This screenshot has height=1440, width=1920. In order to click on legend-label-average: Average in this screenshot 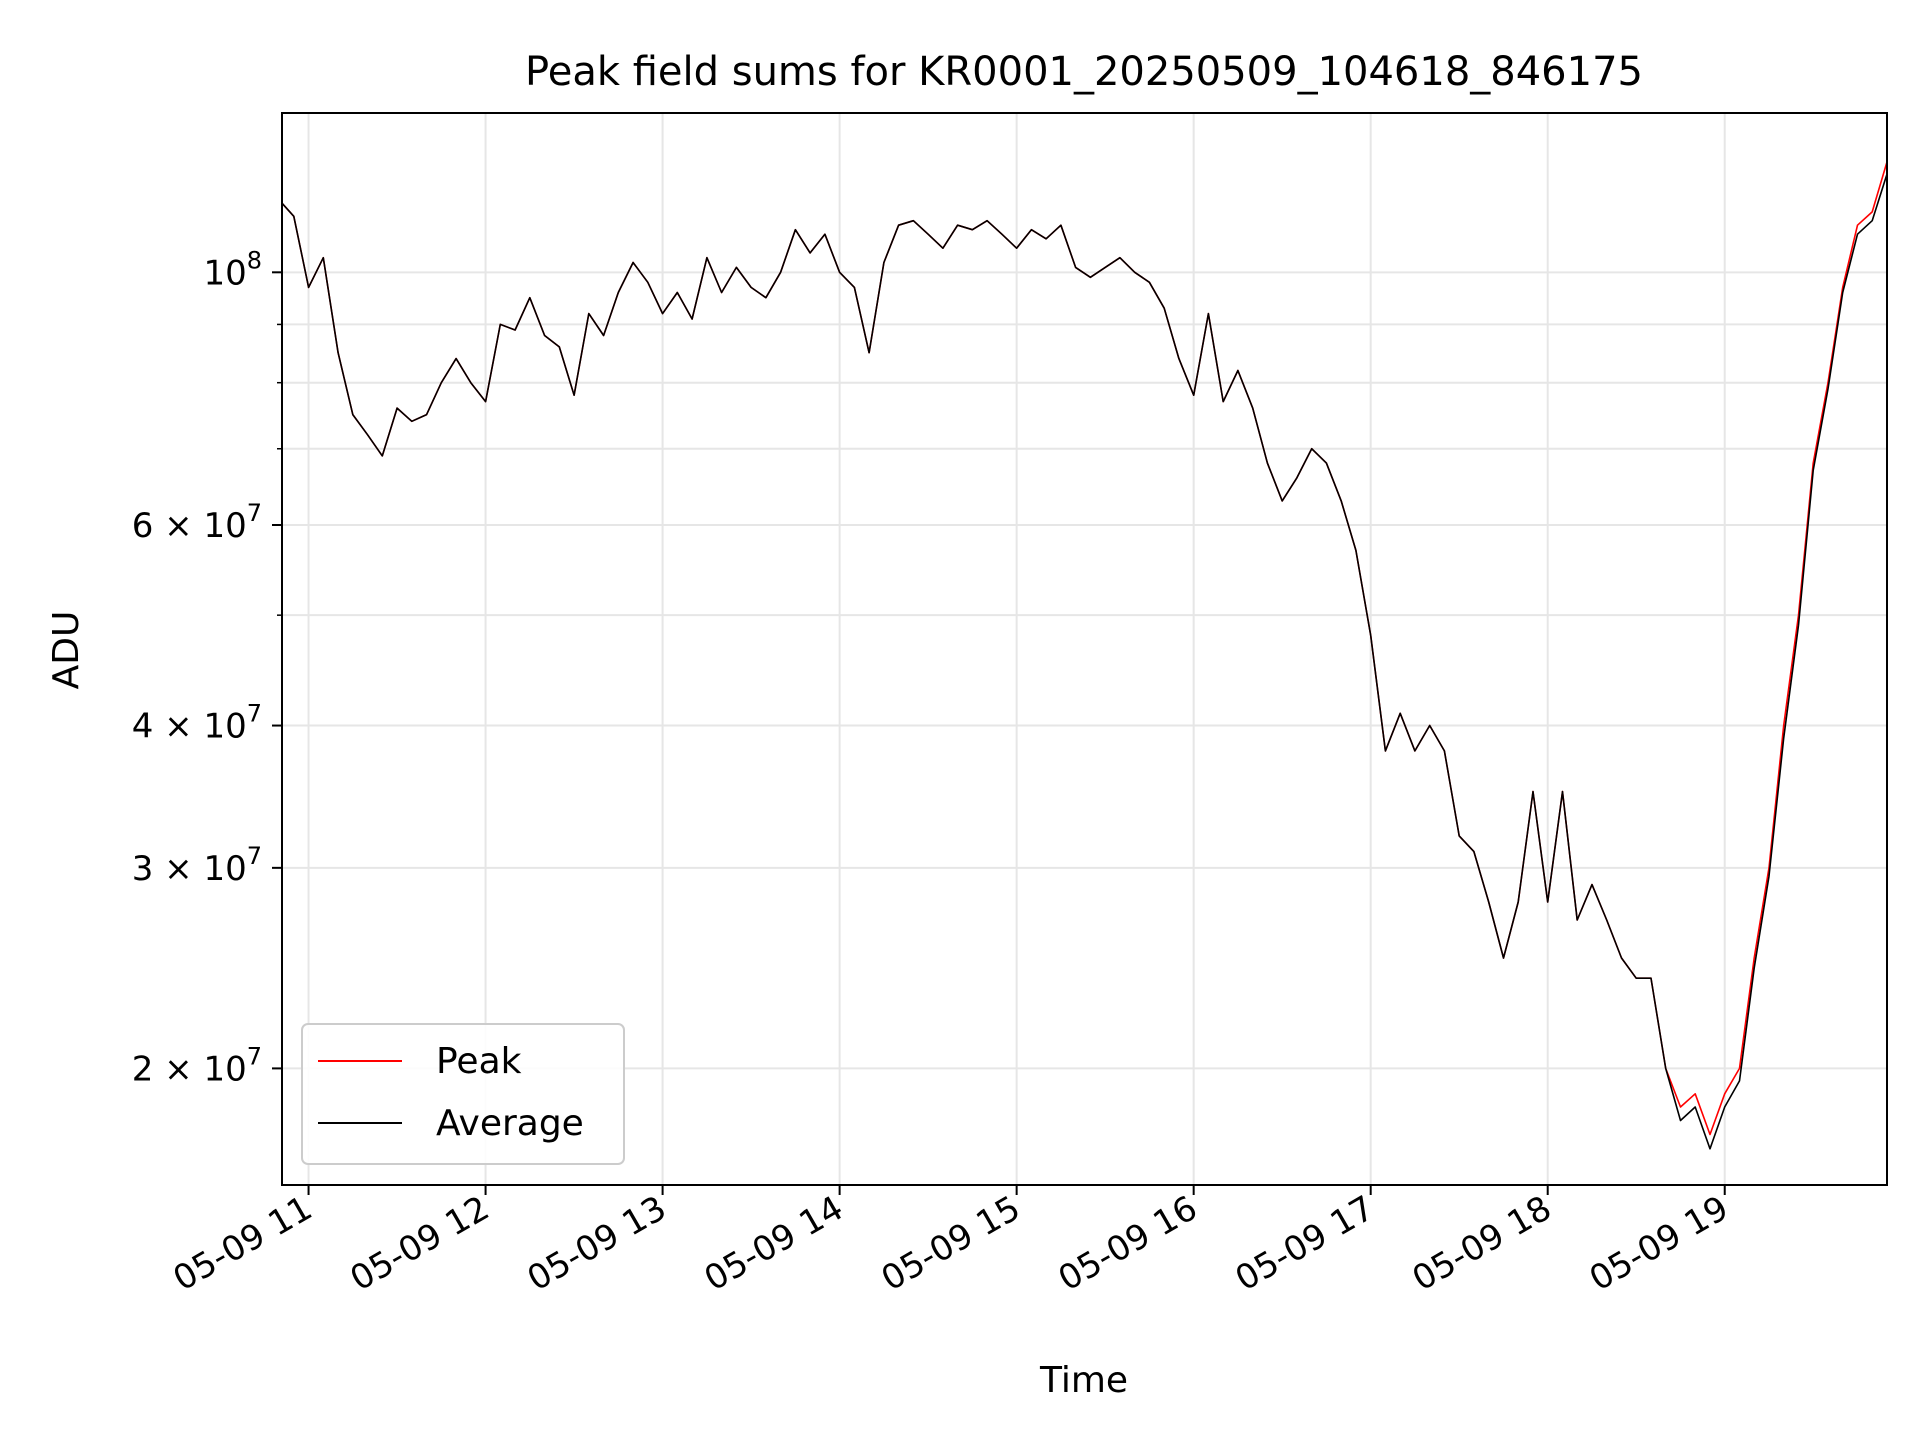, I will do `click(510, 1123)`.